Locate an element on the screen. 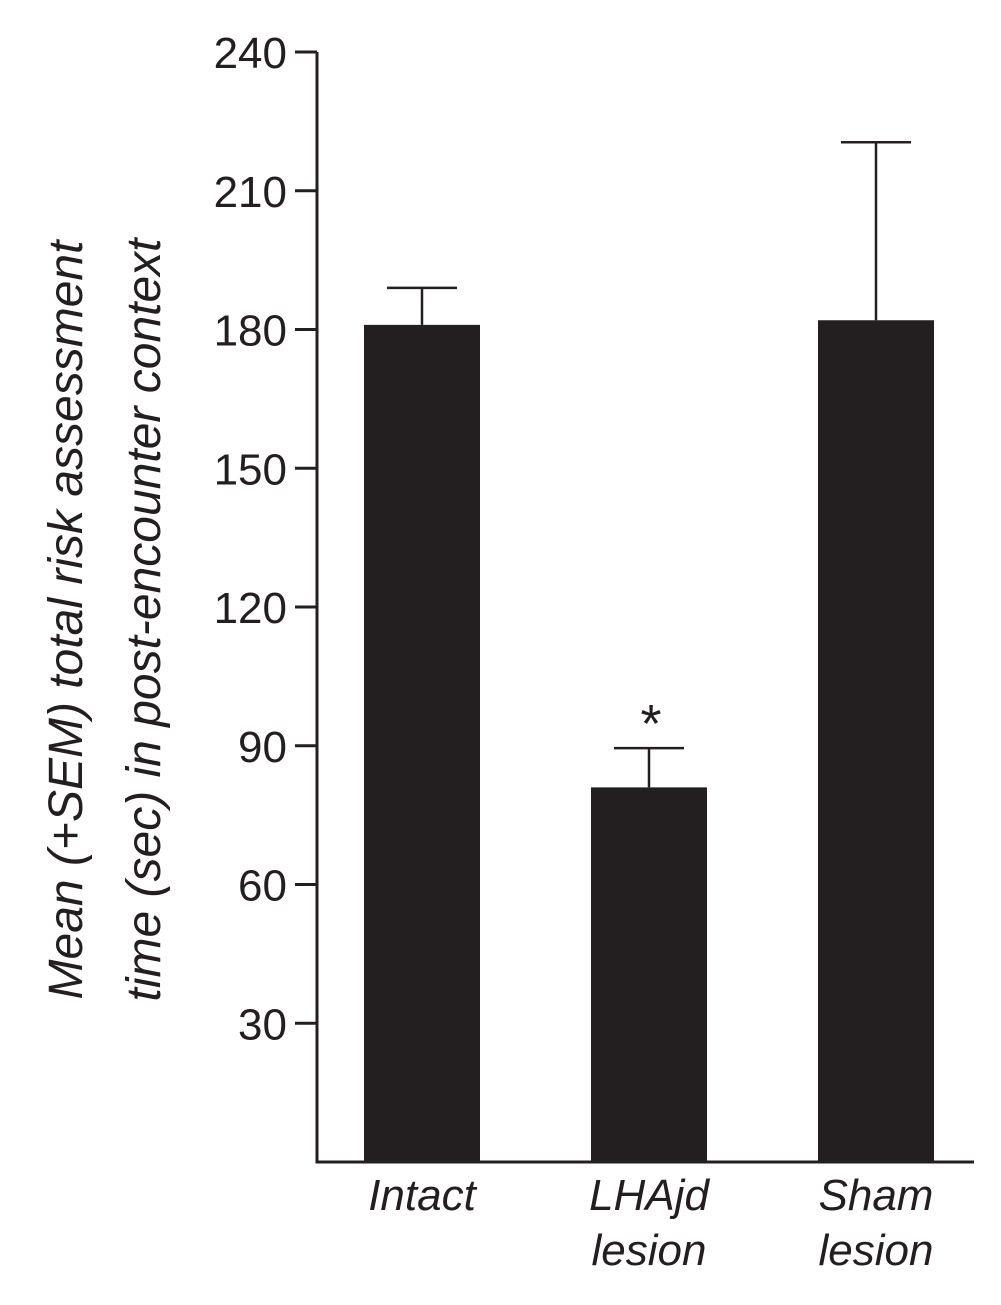 The width and height of the screenshot is (1001, 1305). significance-markers: * is located at coordinates (650, 724).